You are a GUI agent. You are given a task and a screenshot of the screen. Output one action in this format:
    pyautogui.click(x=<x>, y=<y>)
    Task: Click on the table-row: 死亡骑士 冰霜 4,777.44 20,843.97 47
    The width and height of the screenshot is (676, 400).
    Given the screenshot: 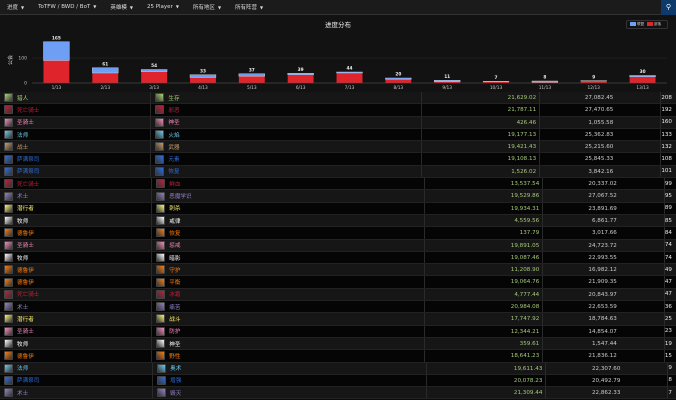 What is the action you would take?
    pyautogui.click(x=338, y=295)
    